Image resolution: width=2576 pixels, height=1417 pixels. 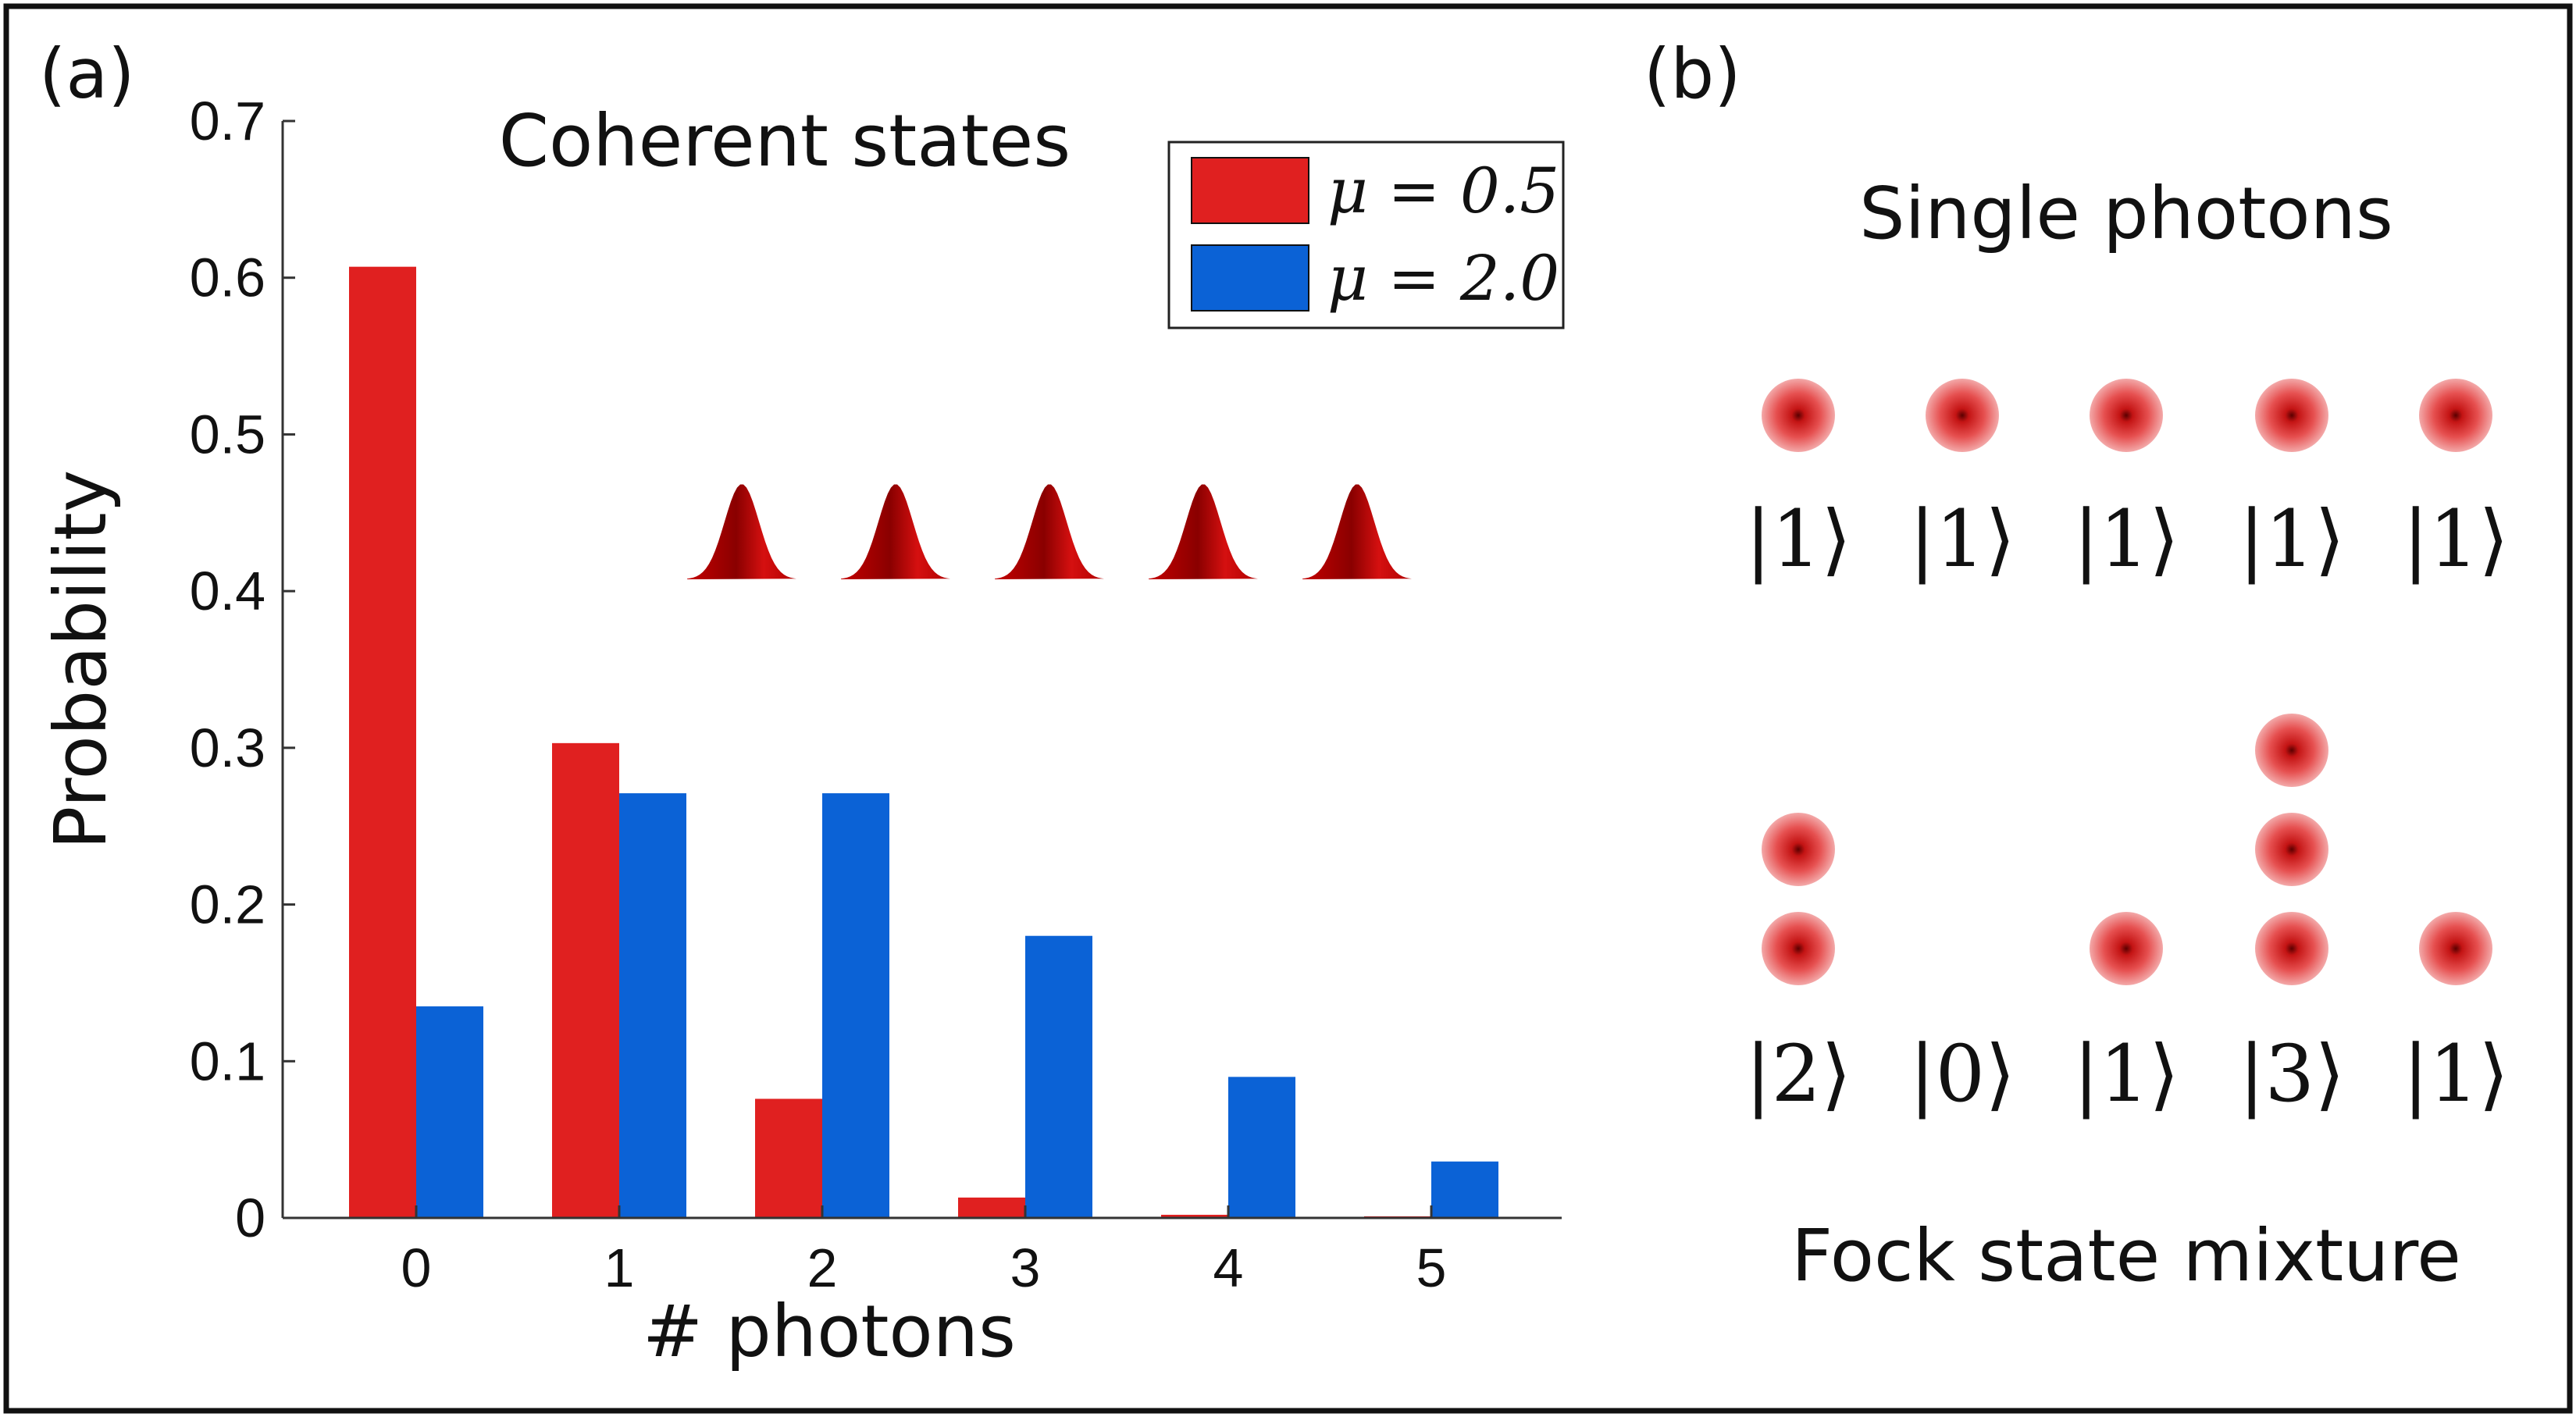 What do you see at coordinates (1058, 1076) in the screenshot?
I see `bar-mu-2.0-3` at bounding box center [1058, 1076].